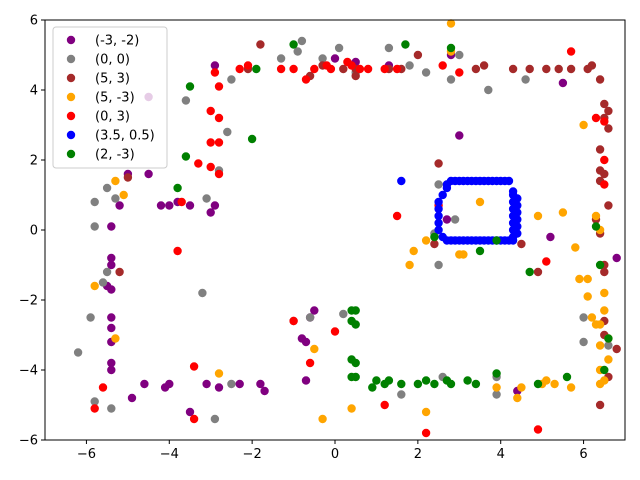  I want to click on x-tick-label: 4, so click(501, 454).